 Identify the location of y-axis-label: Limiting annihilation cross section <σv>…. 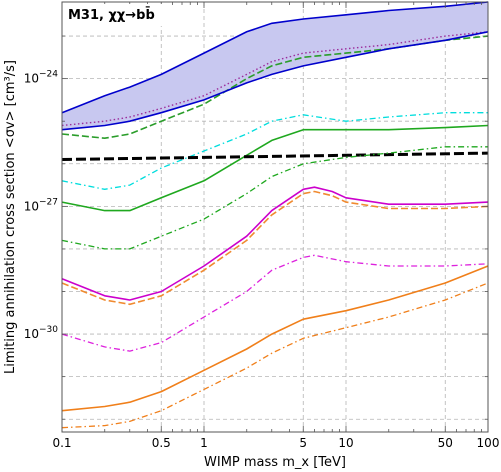
(10, 217).